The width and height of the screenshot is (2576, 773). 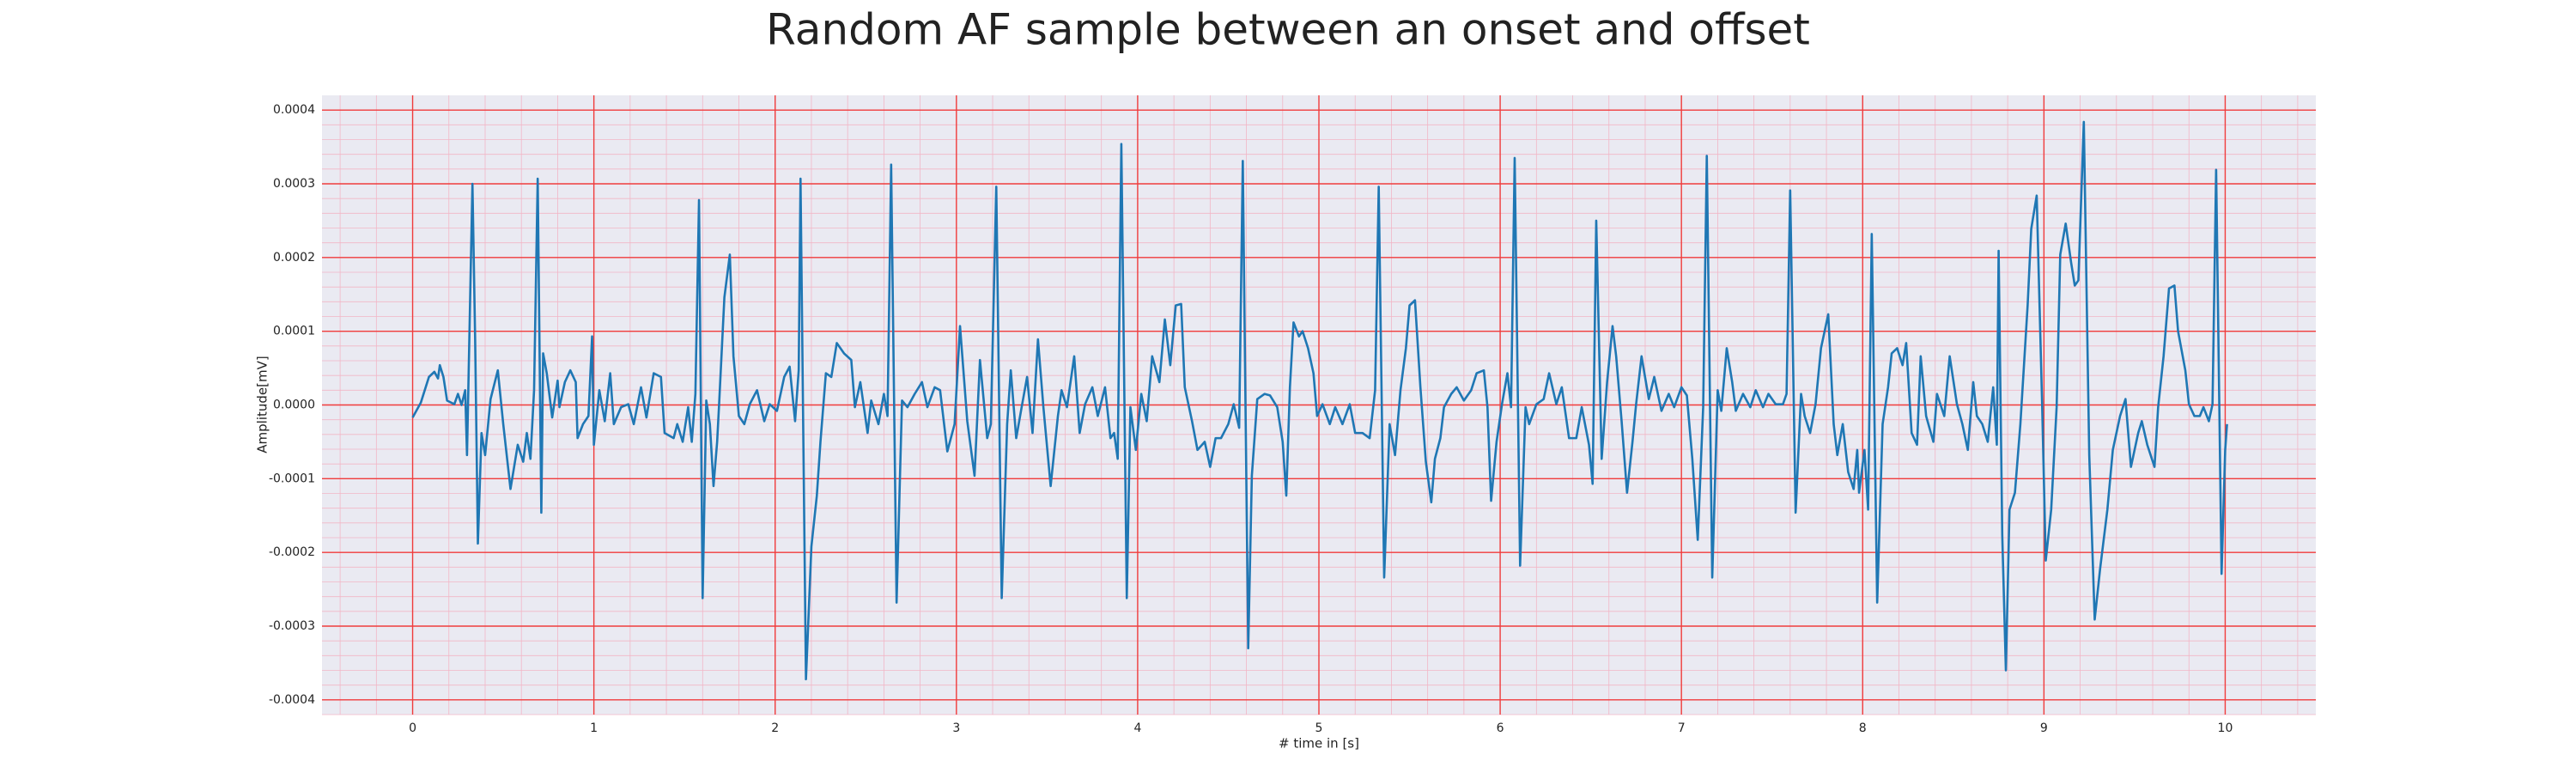 What do you see at coordinates (775, 728) in the screenshot?
I see `x-tick-label: 2` at bounding box center [775, 728].